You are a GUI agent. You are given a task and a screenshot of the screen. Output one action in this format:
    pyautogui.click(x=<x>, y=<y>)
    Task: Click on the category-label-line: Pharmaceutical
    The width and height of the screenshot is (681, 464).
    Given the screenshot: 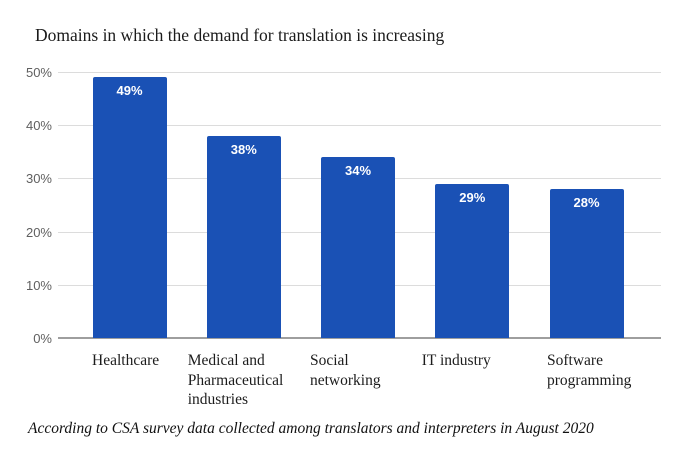 What is the action you would take?
    pyautogui.click(x=235, y=380)
    